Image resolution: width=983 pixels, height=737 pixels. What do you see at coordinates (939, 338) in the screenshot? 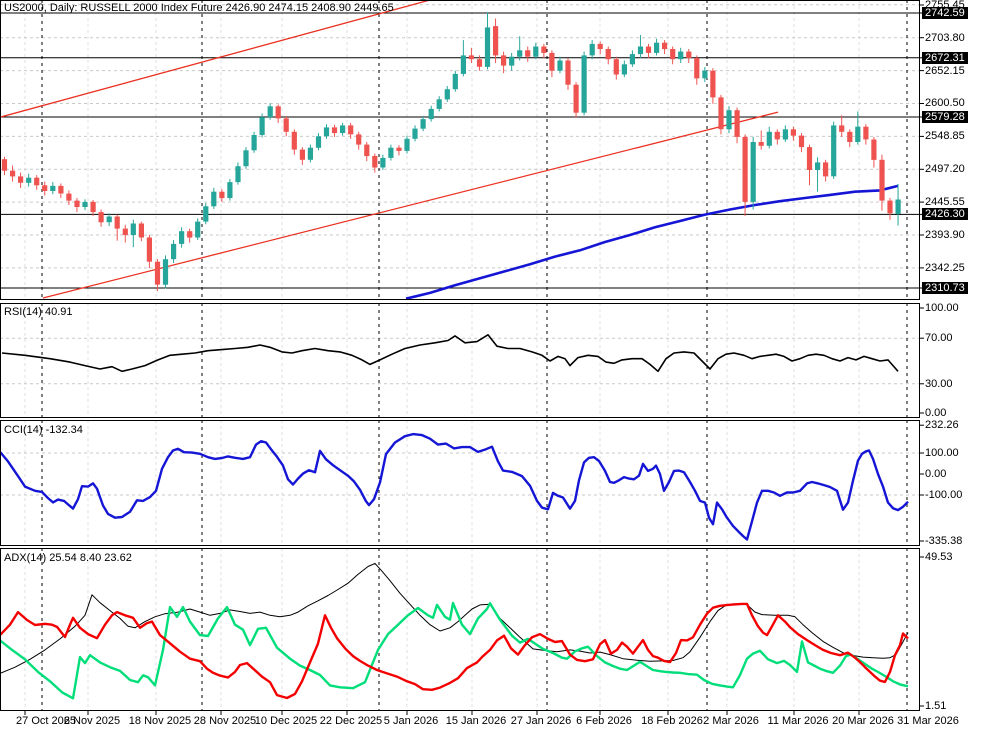
I see `price-axis-label: 70.00` at bounding box center [939, 338].